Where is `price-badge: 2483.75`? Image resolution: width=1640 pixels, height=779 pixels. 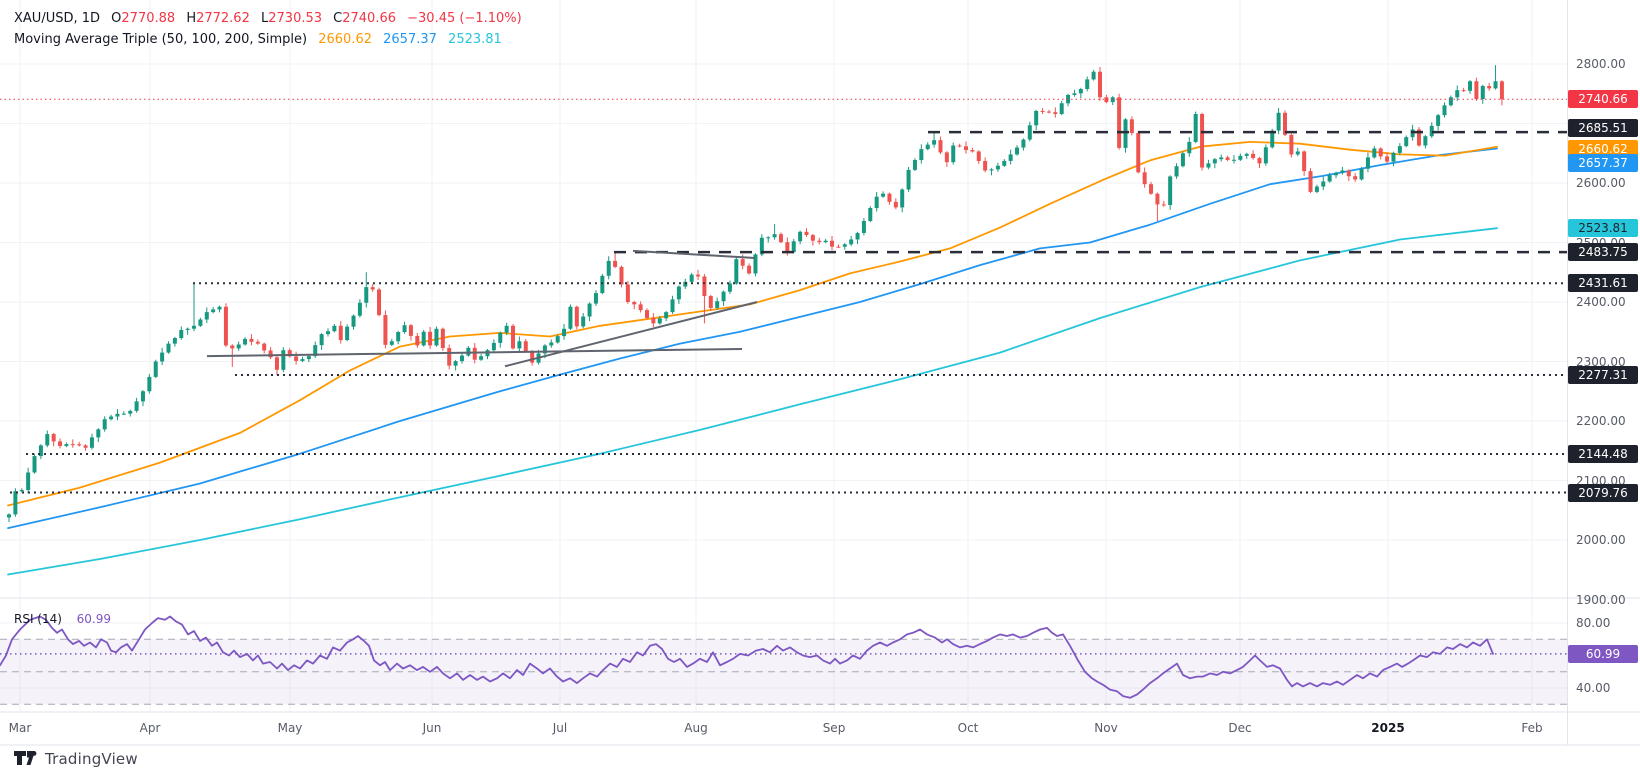 price-badge: 2483.75 is located at coordinates (1603, 252).